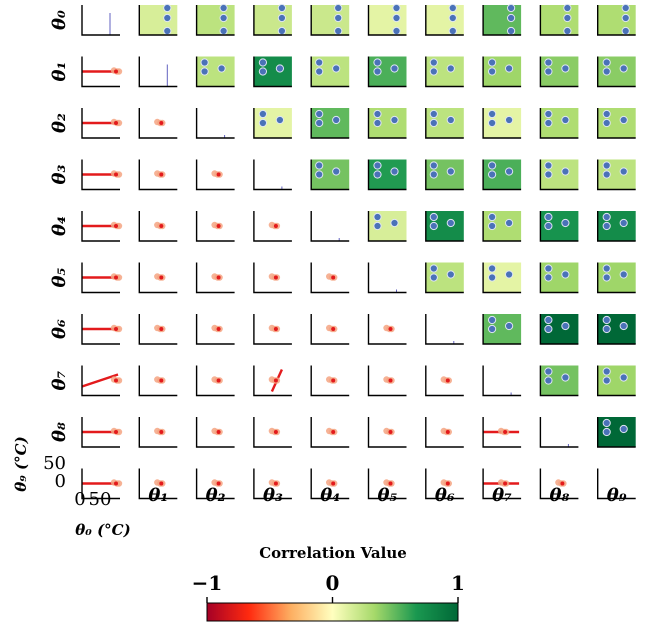  What do you see at coordinates (100, 484) in the screenshot?
I see `cell-9-0-axes` at bounding box center [100, 484].